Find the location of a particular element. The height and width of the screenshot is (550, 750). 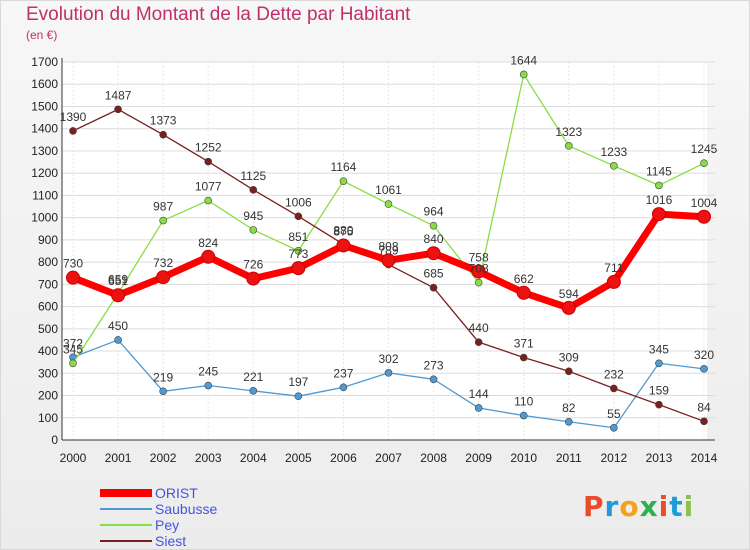

legend-label: Siest is located at coordinates (171, 541).